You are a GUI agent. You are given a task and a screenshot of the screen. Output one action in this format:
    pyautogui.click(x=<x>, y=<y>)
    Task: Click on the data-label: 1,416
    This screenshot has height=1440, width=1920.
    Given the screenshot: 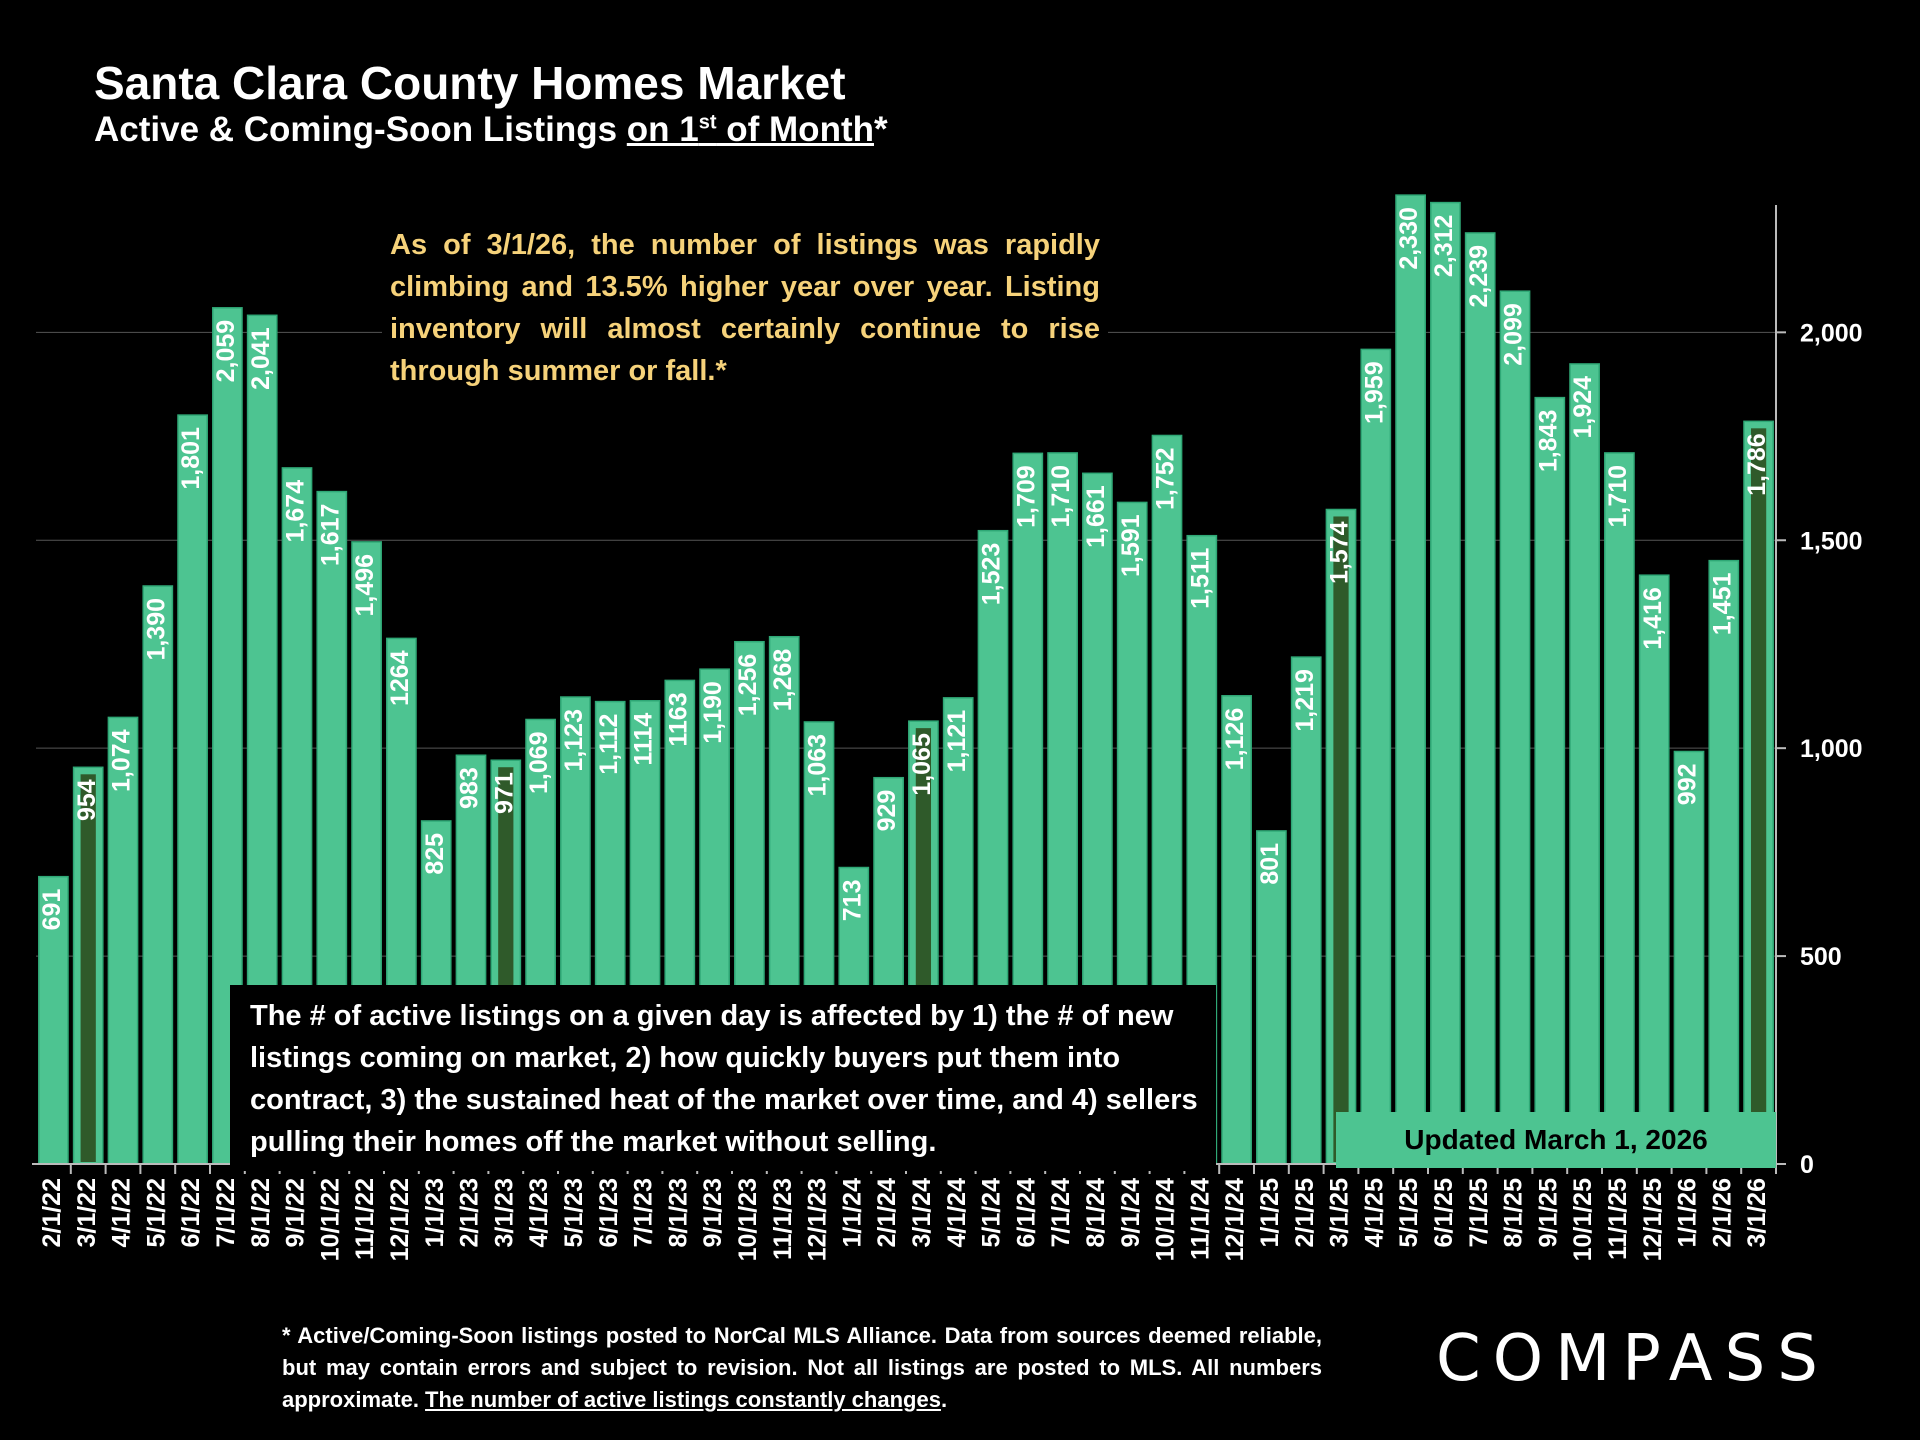 What is the action you would take?
    pyautogui.click(x=1653, y=618)
    